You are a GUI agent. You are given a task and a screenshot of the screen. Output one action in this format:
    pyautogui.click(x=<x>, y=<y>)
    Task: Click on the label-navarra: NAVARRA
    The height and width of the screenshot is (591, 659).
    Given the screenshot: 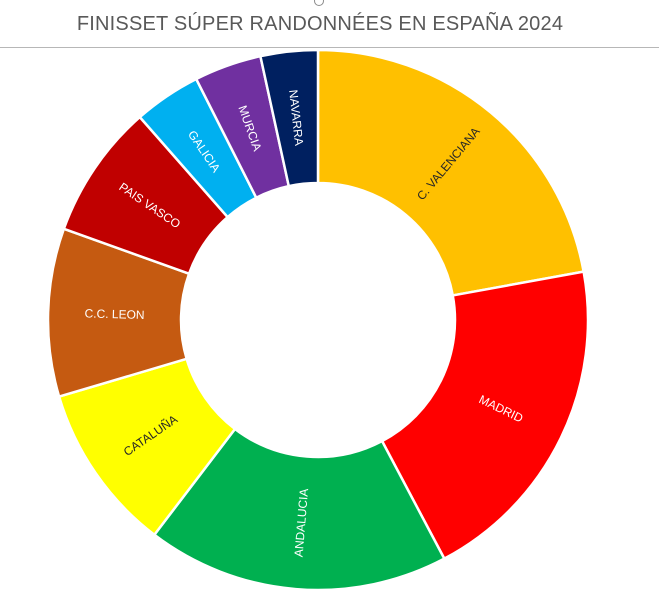 What is the action you would take?
    pyautogui.click(x=296, y=117)
    